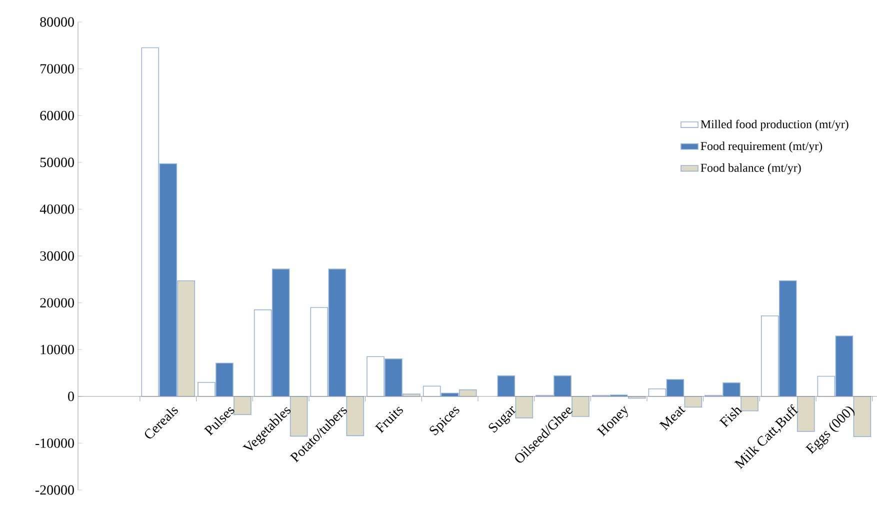  I want to click on y-tick-label: 80000, so click(57, 22).